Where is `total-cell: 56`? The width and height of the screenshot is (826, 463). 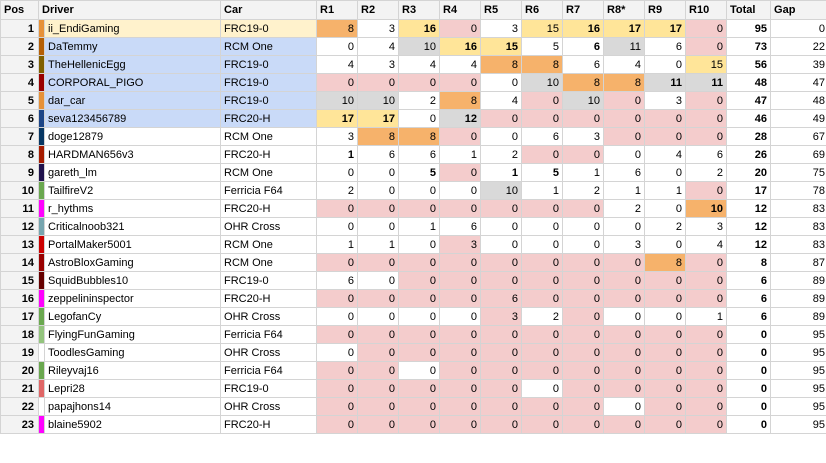
total-cell: 56 is located at coordinates (749, 64).